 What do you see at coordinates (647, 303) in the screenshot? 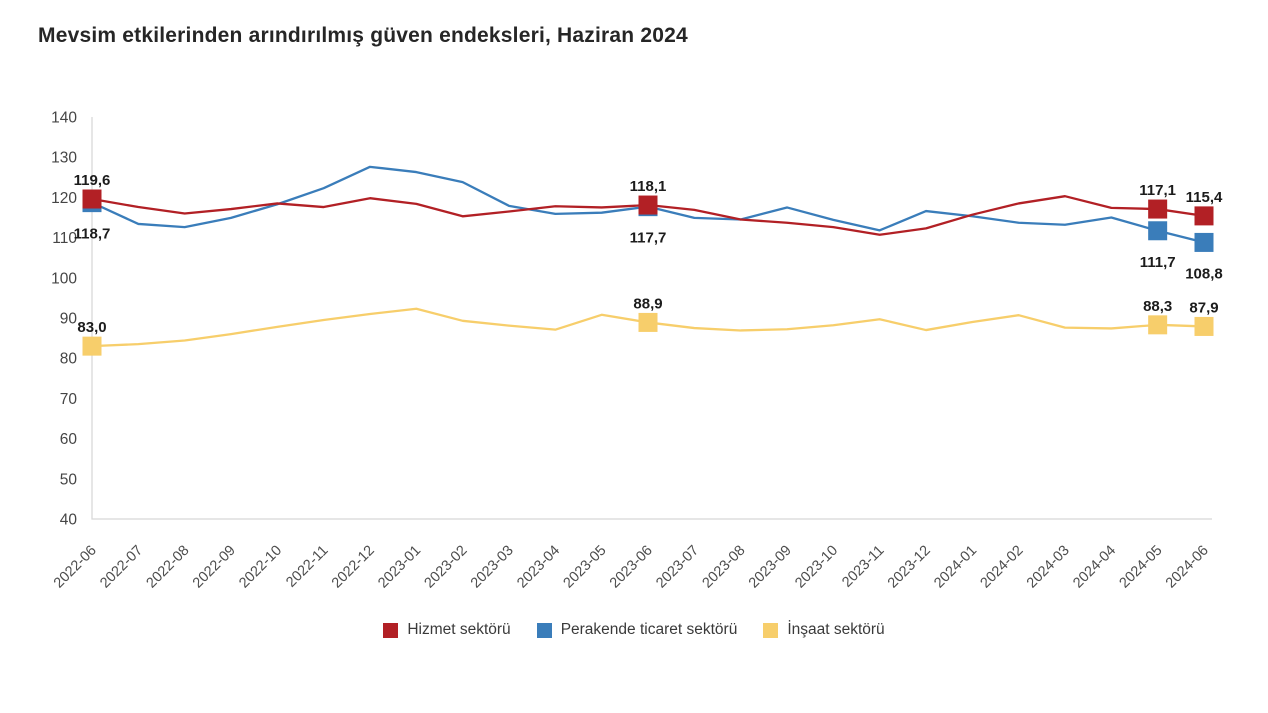
I see `data-point-label: 88,9` at bounding box center [647, 303].